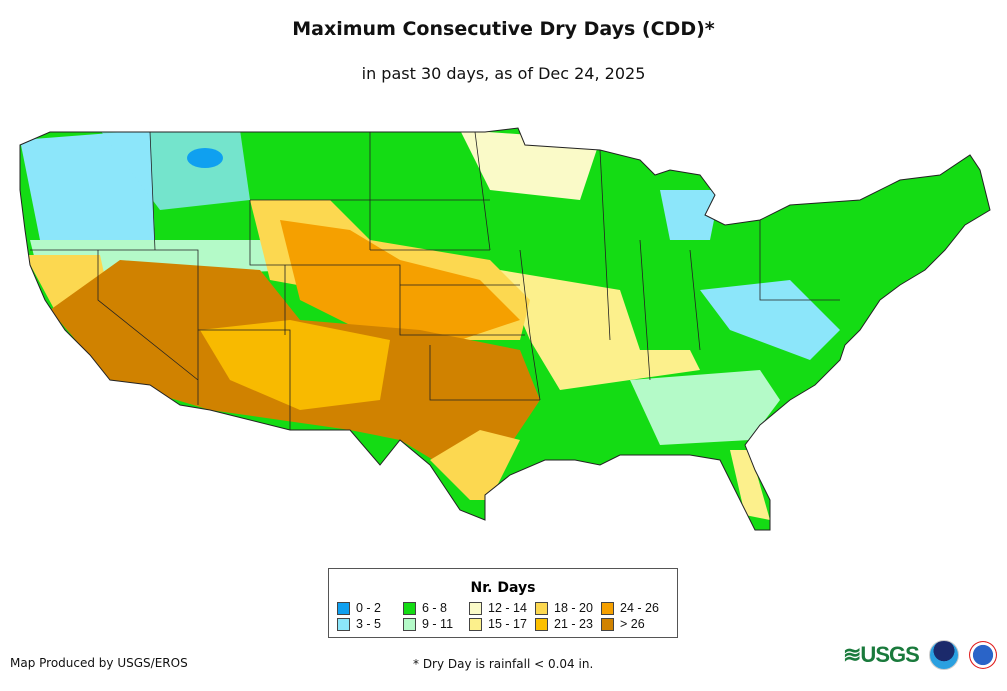 Image resolution: width=1007 pixels, height=691 pixels. I want to click on region-new-england, so click(935, 195).